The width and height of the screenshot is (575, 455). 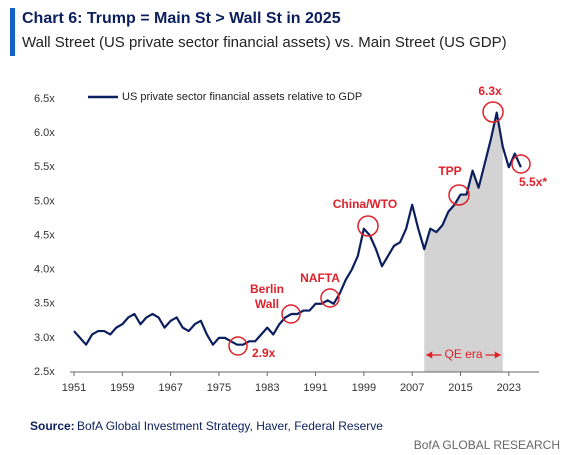 What do you see at coordinates (264, 353) in the screenshot?
I see `annotation-label: 2.9x` at bounding box center [264, 353].